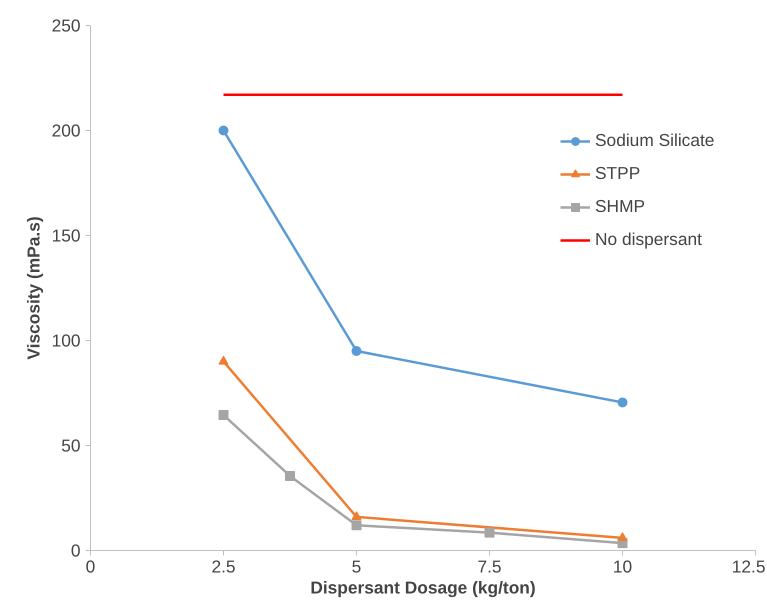  Describe the element at coordinates (357, 566) in the screenshot. I see `x-tick-label: 5` at that location.